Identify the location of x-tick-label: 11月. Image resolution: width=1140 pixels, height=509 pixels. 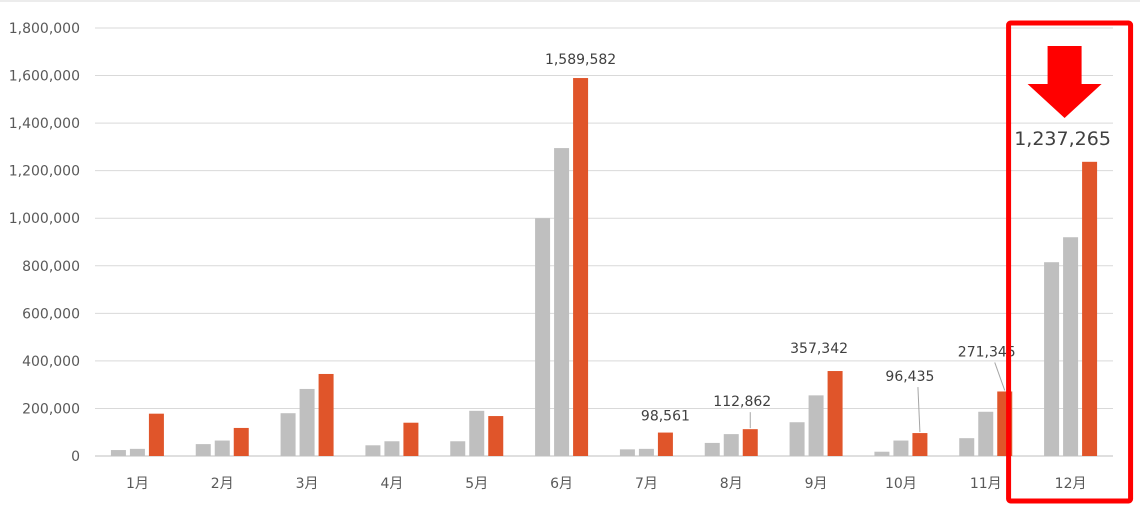
(986, 484).